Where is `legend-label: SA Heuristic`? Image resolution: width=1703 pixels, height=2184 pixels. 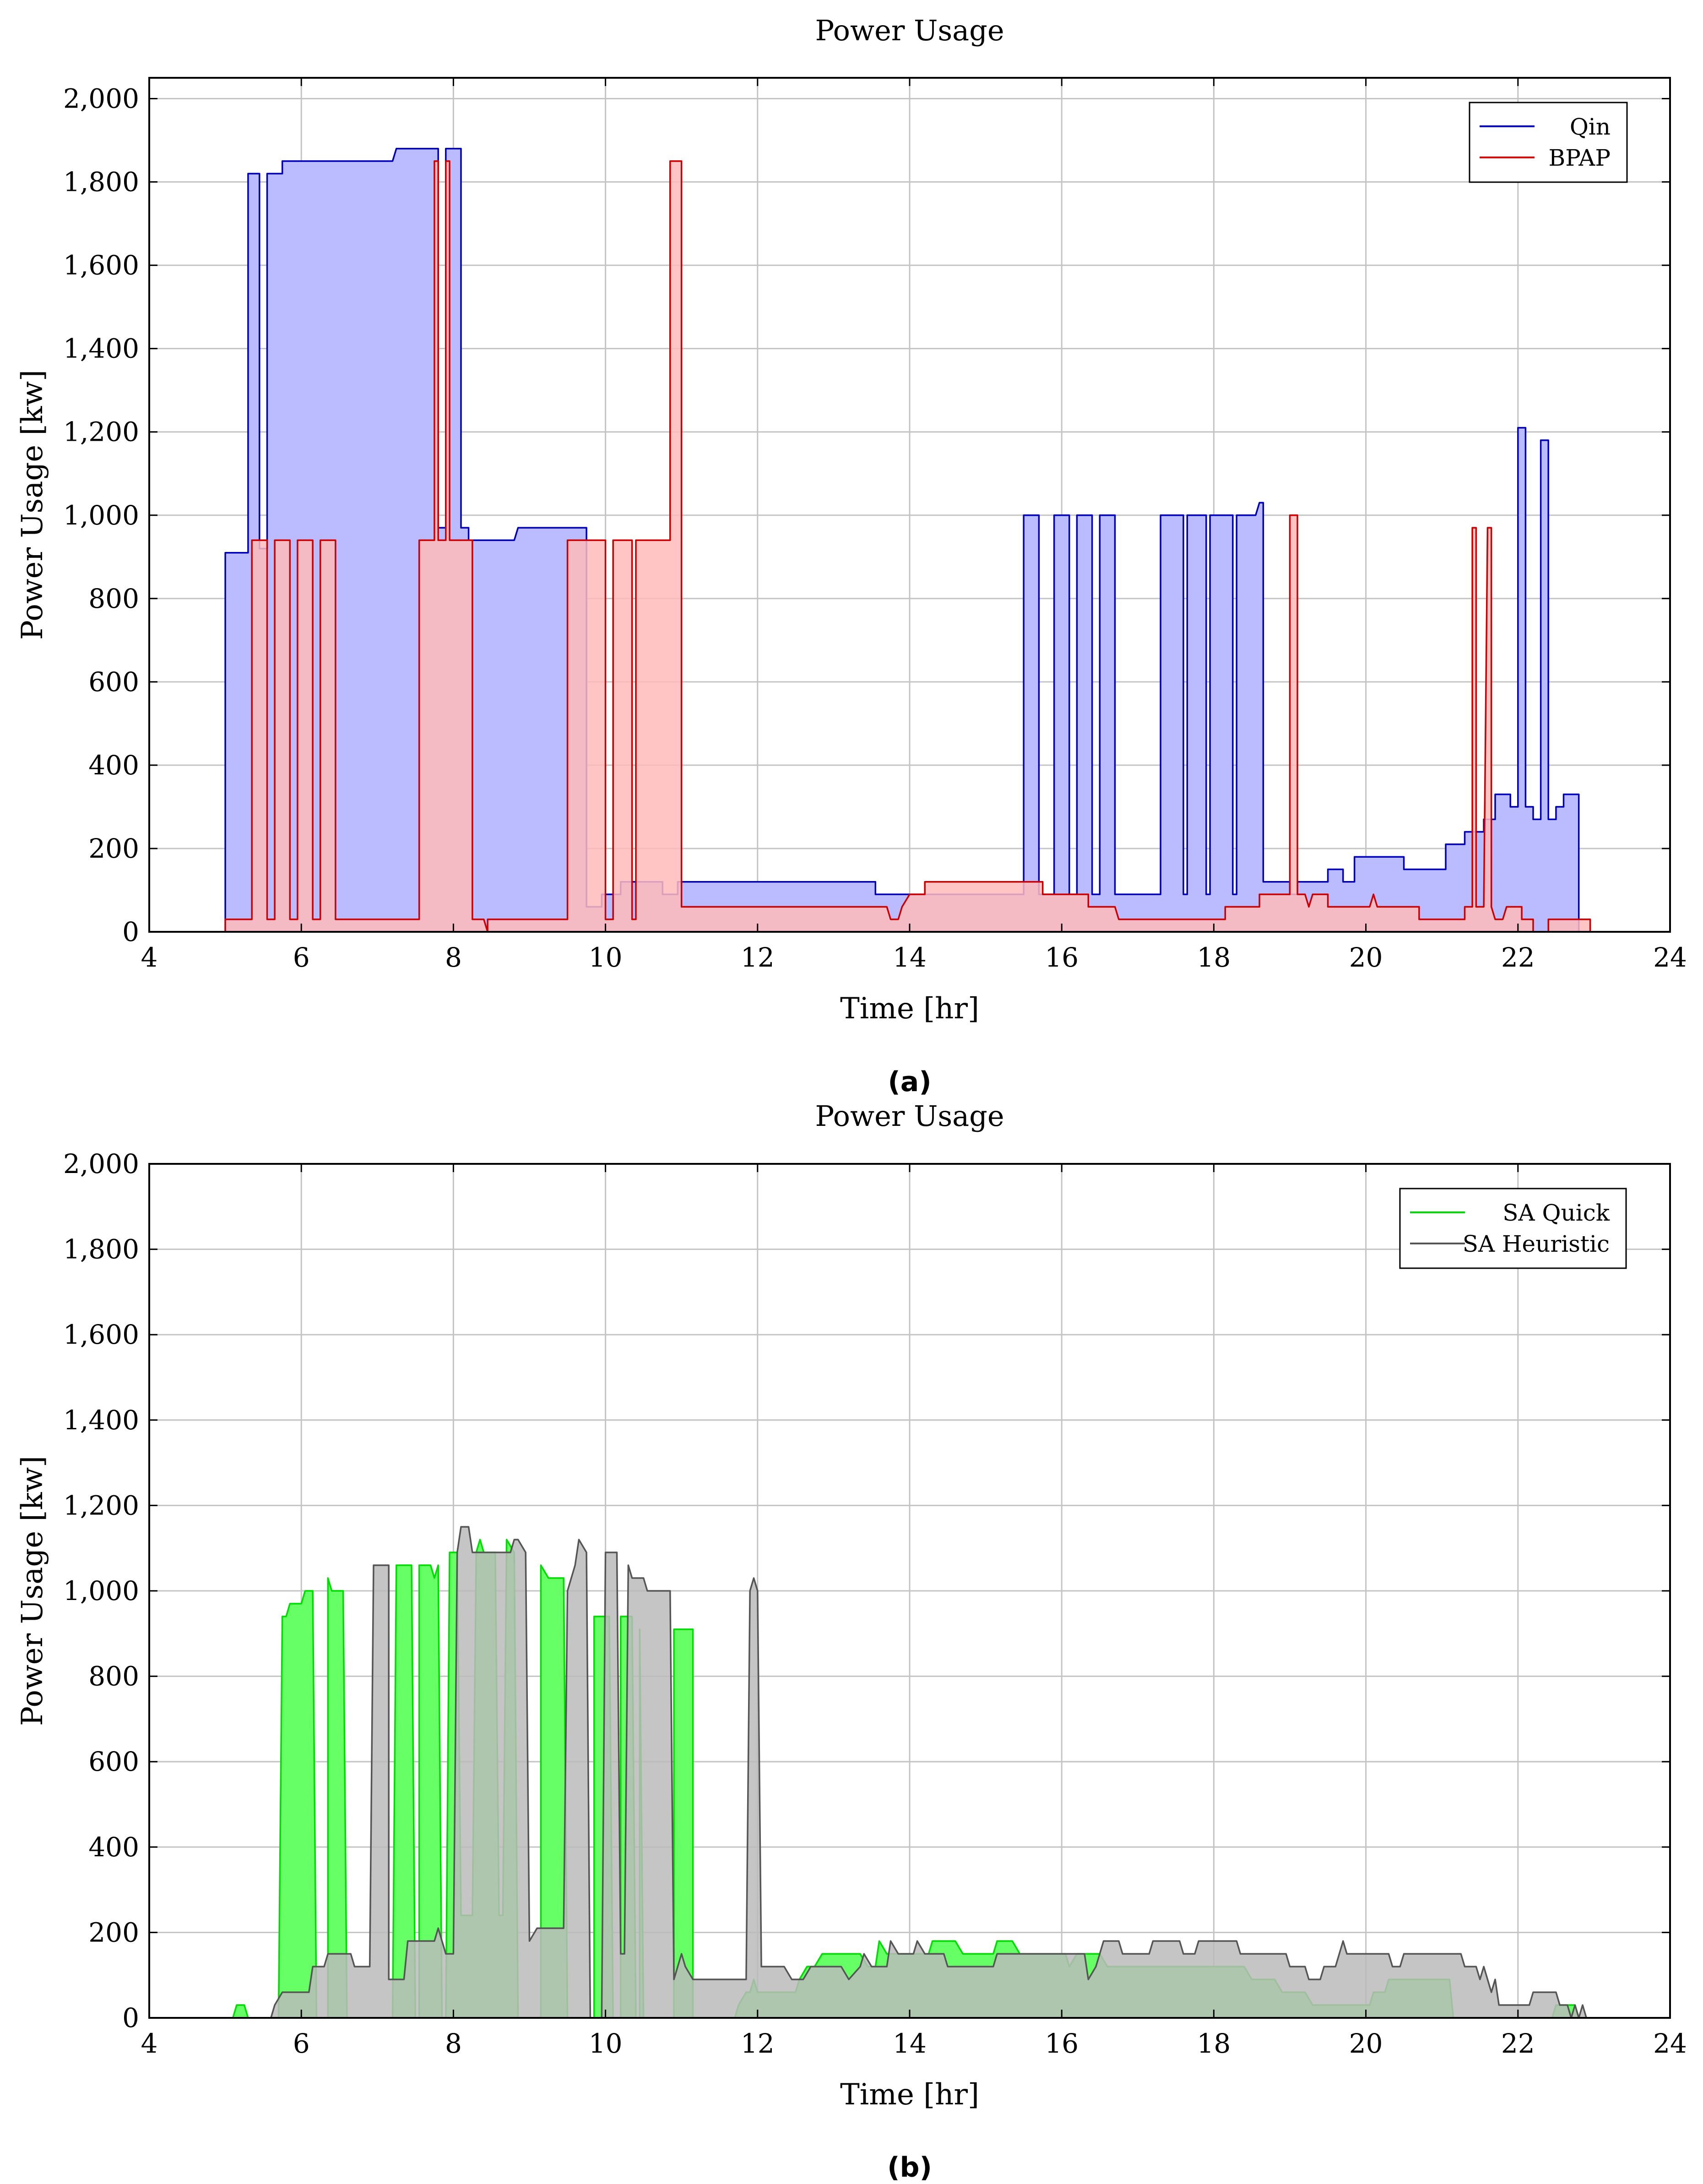
legend-label: SA Heuristic is located at coordinates (1536, 1244).